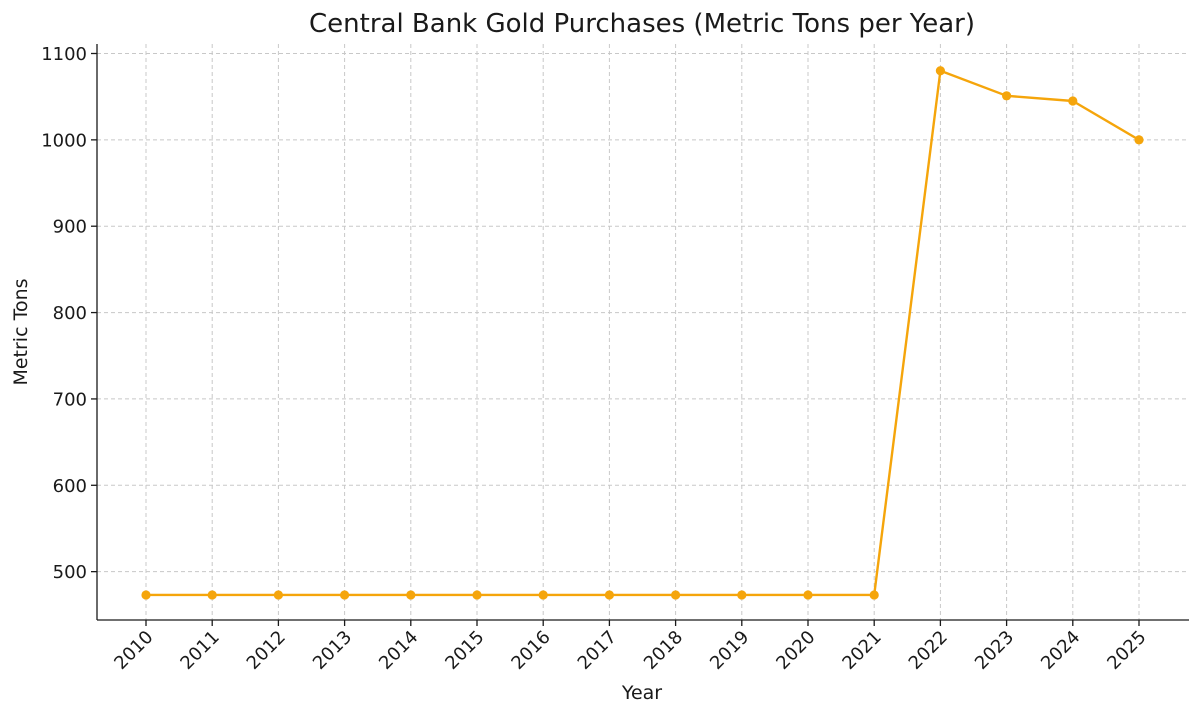 Image resolution: width=1200 pixels, height=720 pixels. What do you see at coordinates (597, 650) in the screenshot?
I see `x-tick-label: 2017` at bounding box center [597, 650].